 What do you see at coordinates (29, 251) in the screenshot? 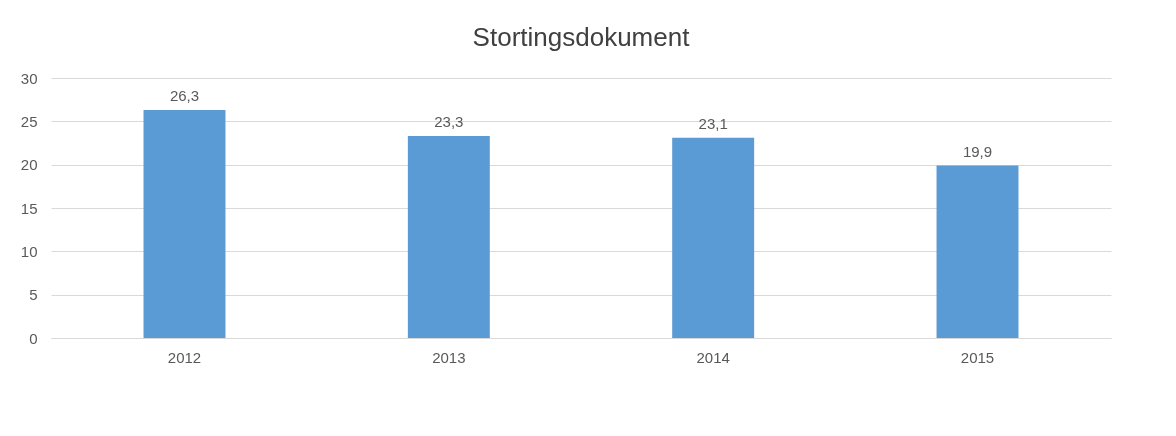
I see `y-tick-label: 10` at bounding box center [29, 251].